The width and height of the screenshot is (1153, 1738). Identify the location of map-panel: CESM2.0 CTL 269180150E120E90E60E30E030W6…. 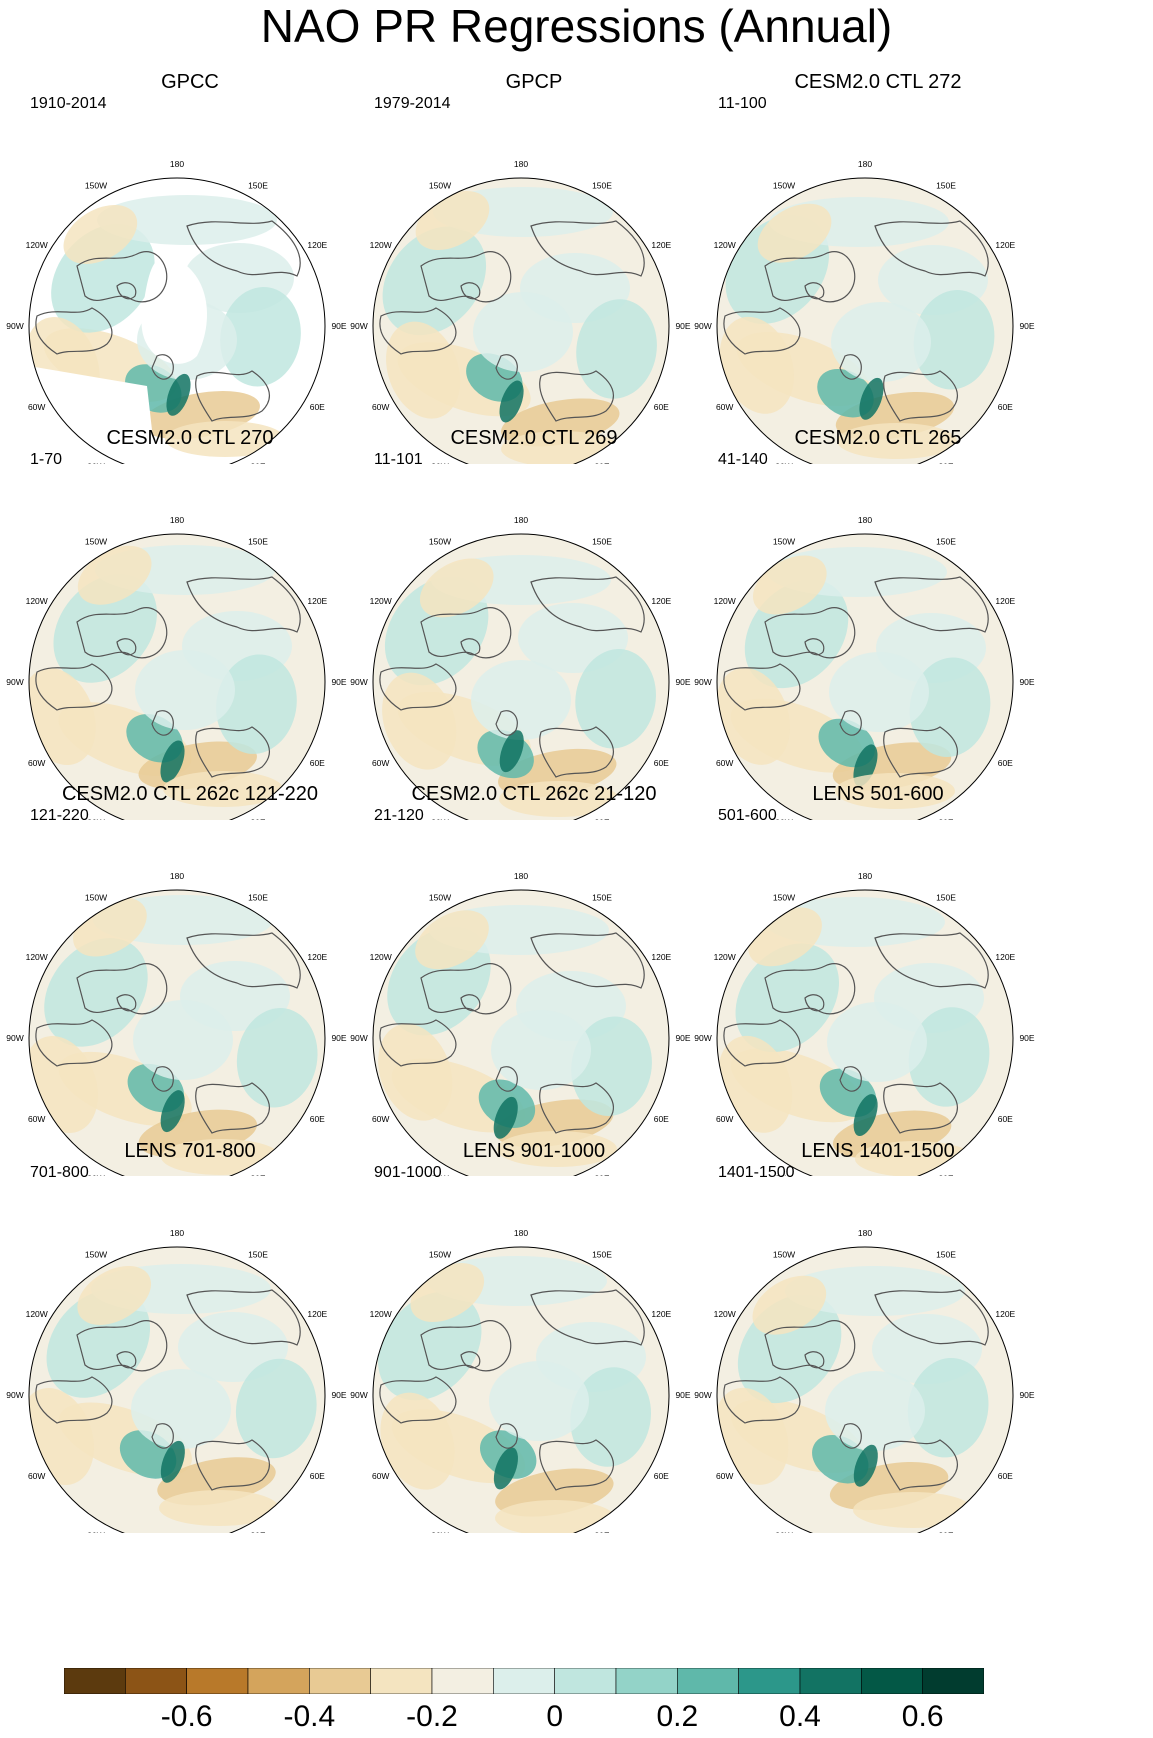
(534, 623).